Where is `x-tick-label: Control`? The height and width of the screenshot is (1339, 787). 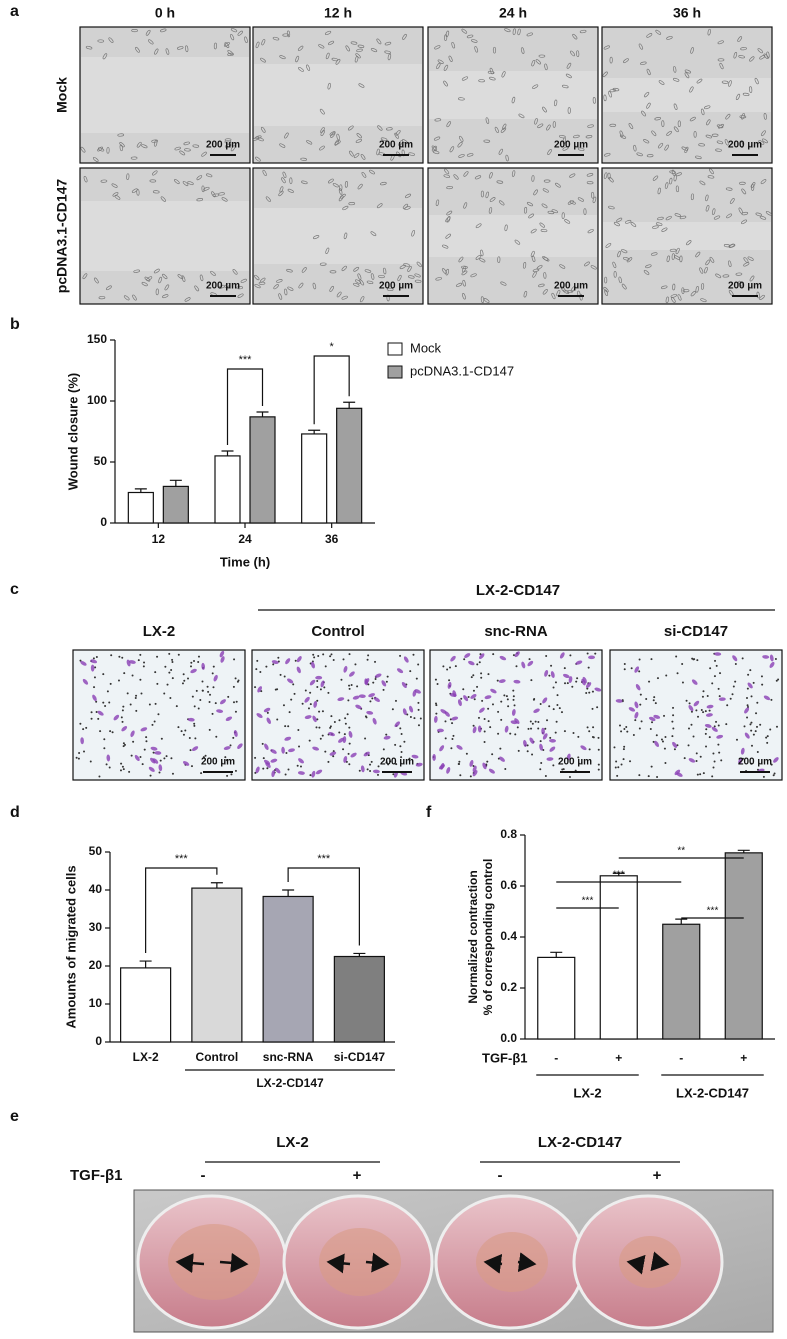 x-tick-label: Control is located at coordinates (217, 1057).